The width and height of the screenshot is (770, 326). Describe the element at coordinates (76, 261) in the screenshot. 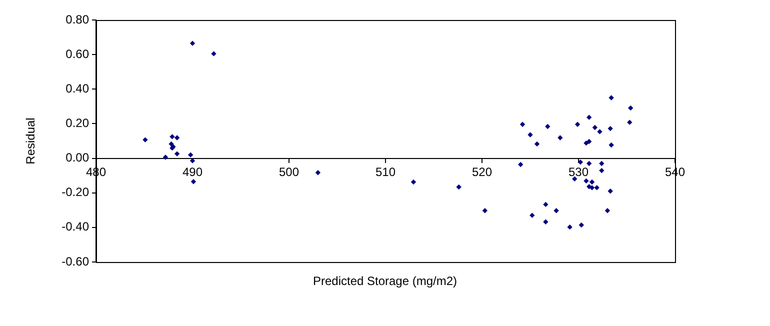

I see `y-tick-label: -0.60` at that location.